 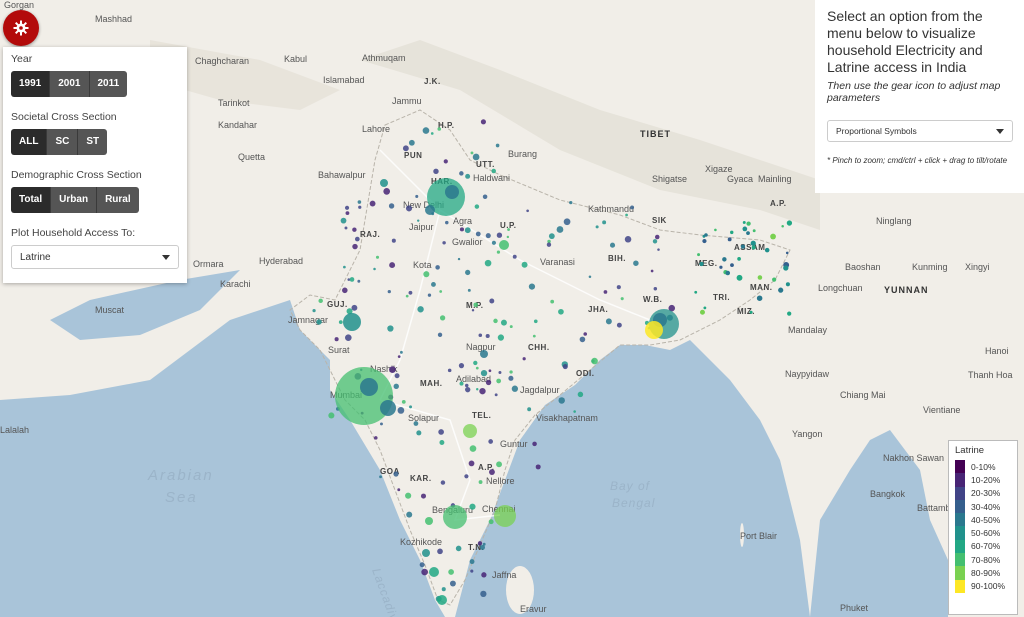 I want to click on demographic-urban-button: Urban, so click(x=74, y=200).